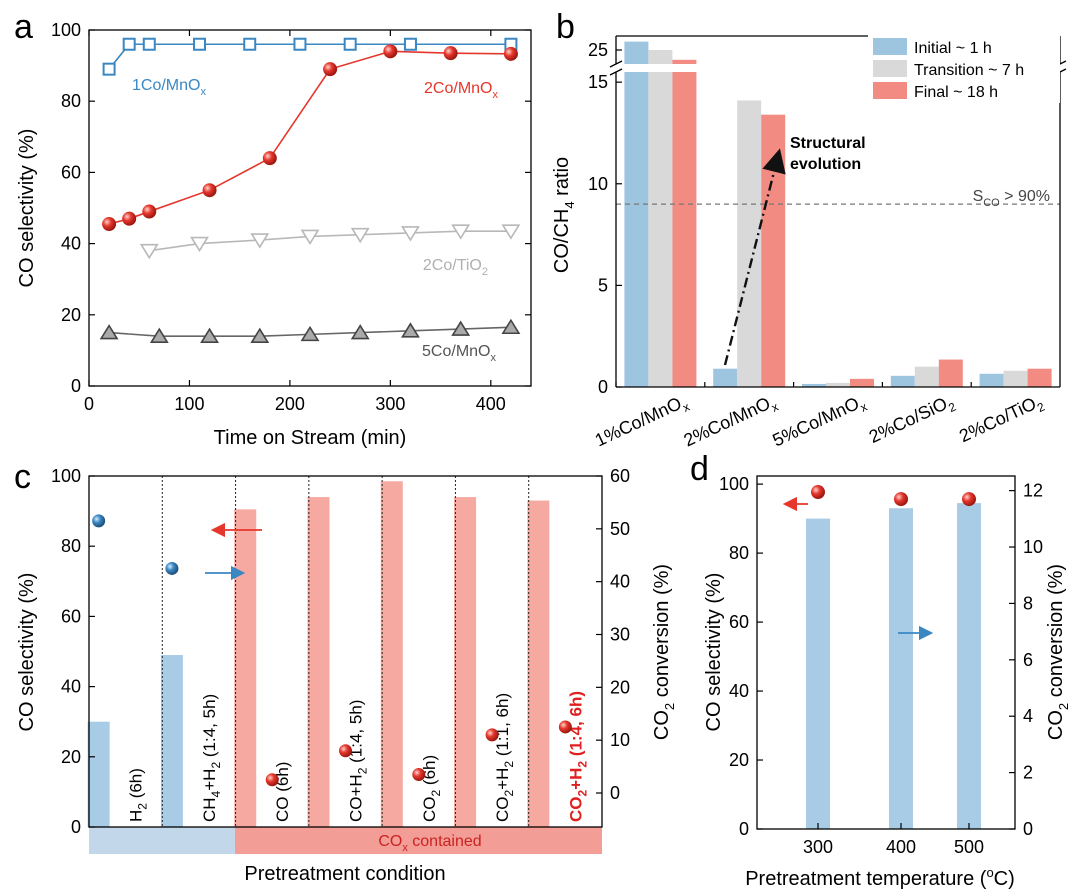  I want to click on y-tick-label: 15, so click(598, 82).